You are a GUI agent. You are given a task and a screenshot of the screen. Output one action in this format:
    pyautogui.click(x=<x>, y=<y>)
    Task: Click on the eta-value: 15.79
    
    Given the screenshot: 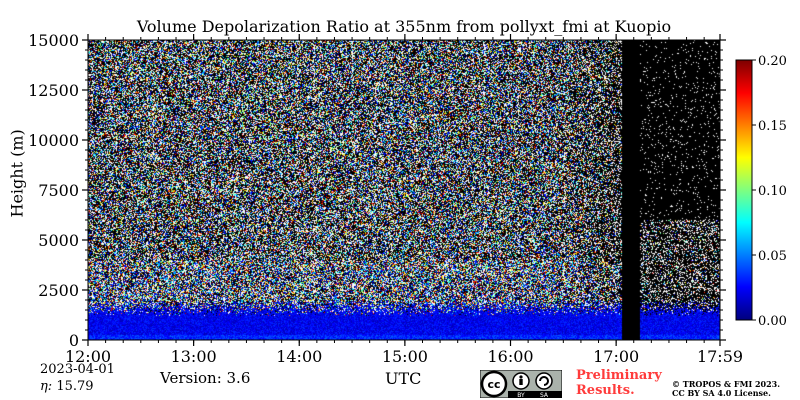 What is the action you would take?
    pyautogui.click(x=75, y=386)
    